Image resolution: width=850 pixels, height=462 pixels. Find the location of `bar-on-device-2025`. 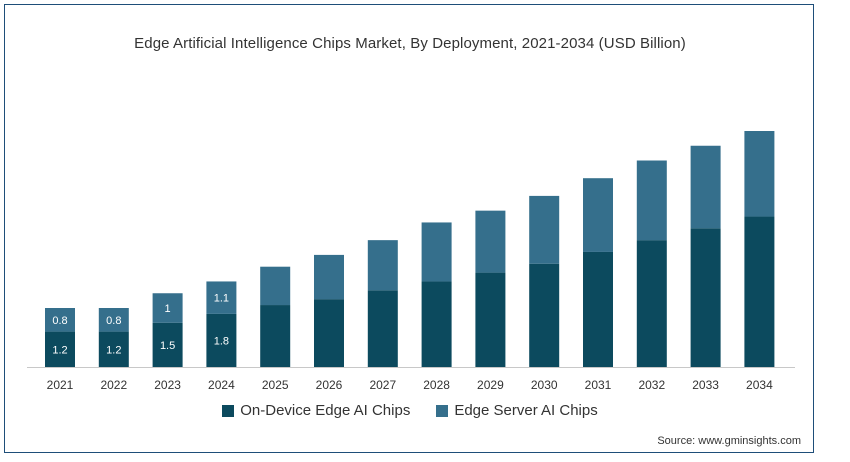

bar-on-device-2025 is located at coordinates (275, 336).